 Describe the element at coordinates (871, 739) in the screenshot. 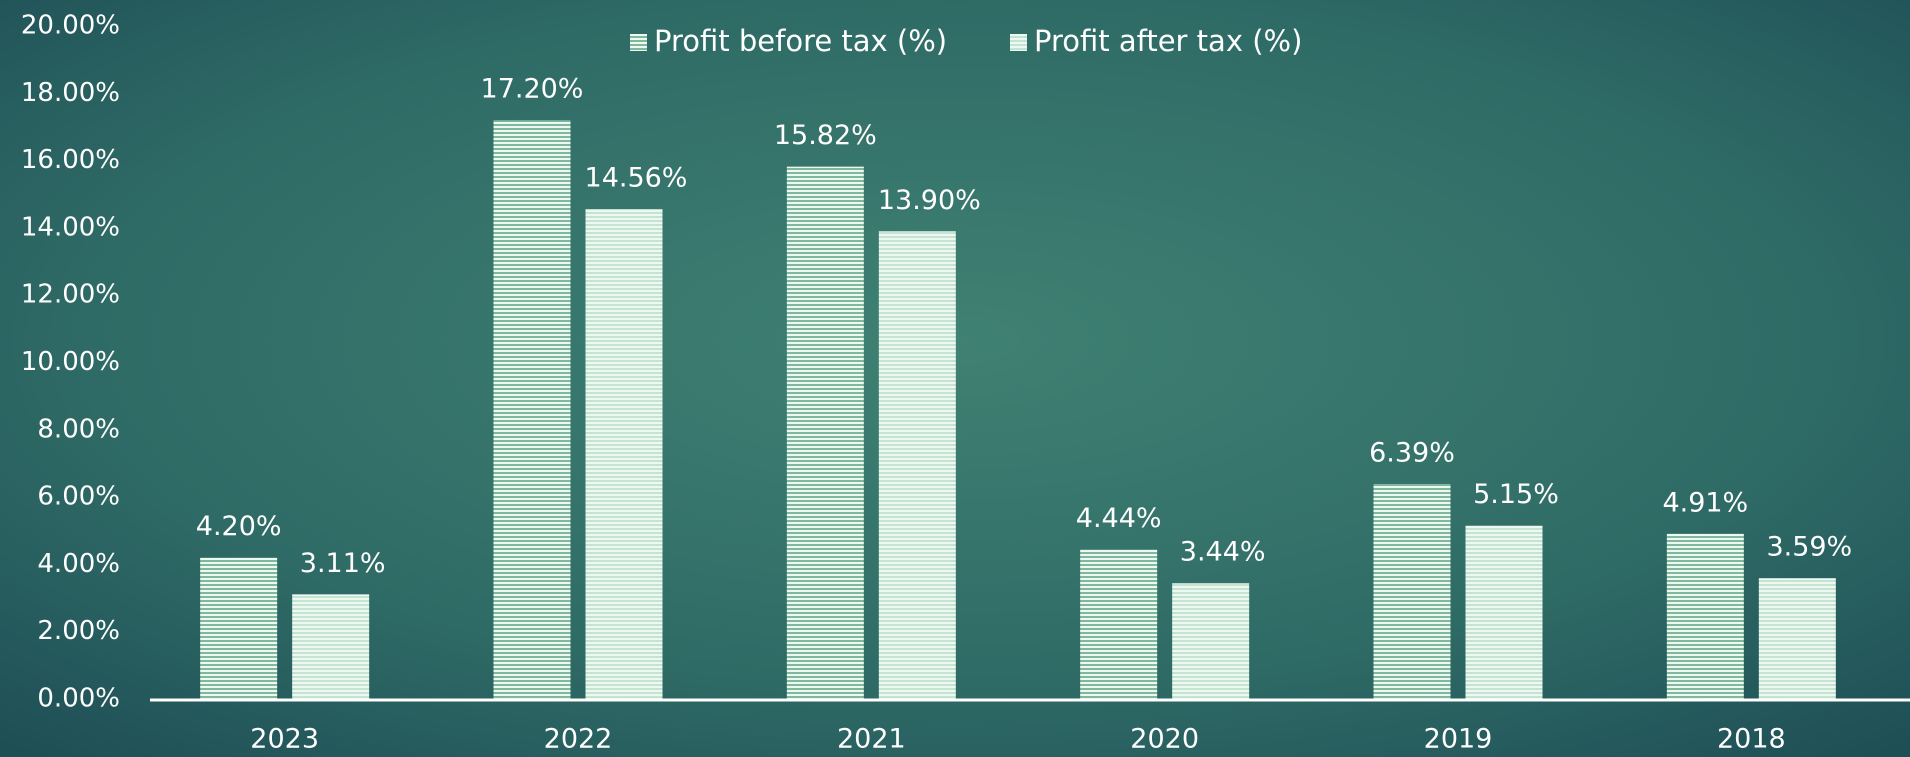

I see `x-tick-label: 2021` at that location.